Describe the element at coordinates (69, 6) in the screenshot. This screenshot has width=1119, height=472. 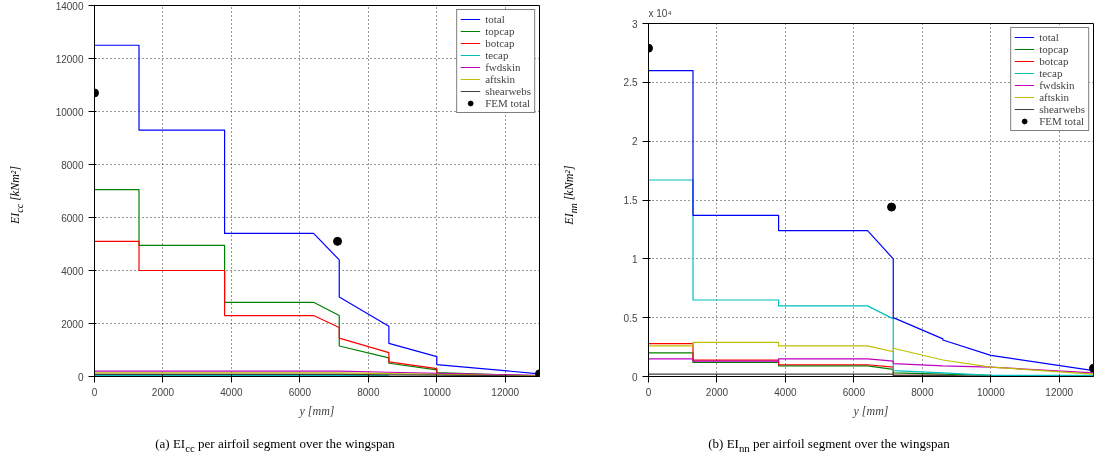
I see `y-tick-label: 14000` at that location.